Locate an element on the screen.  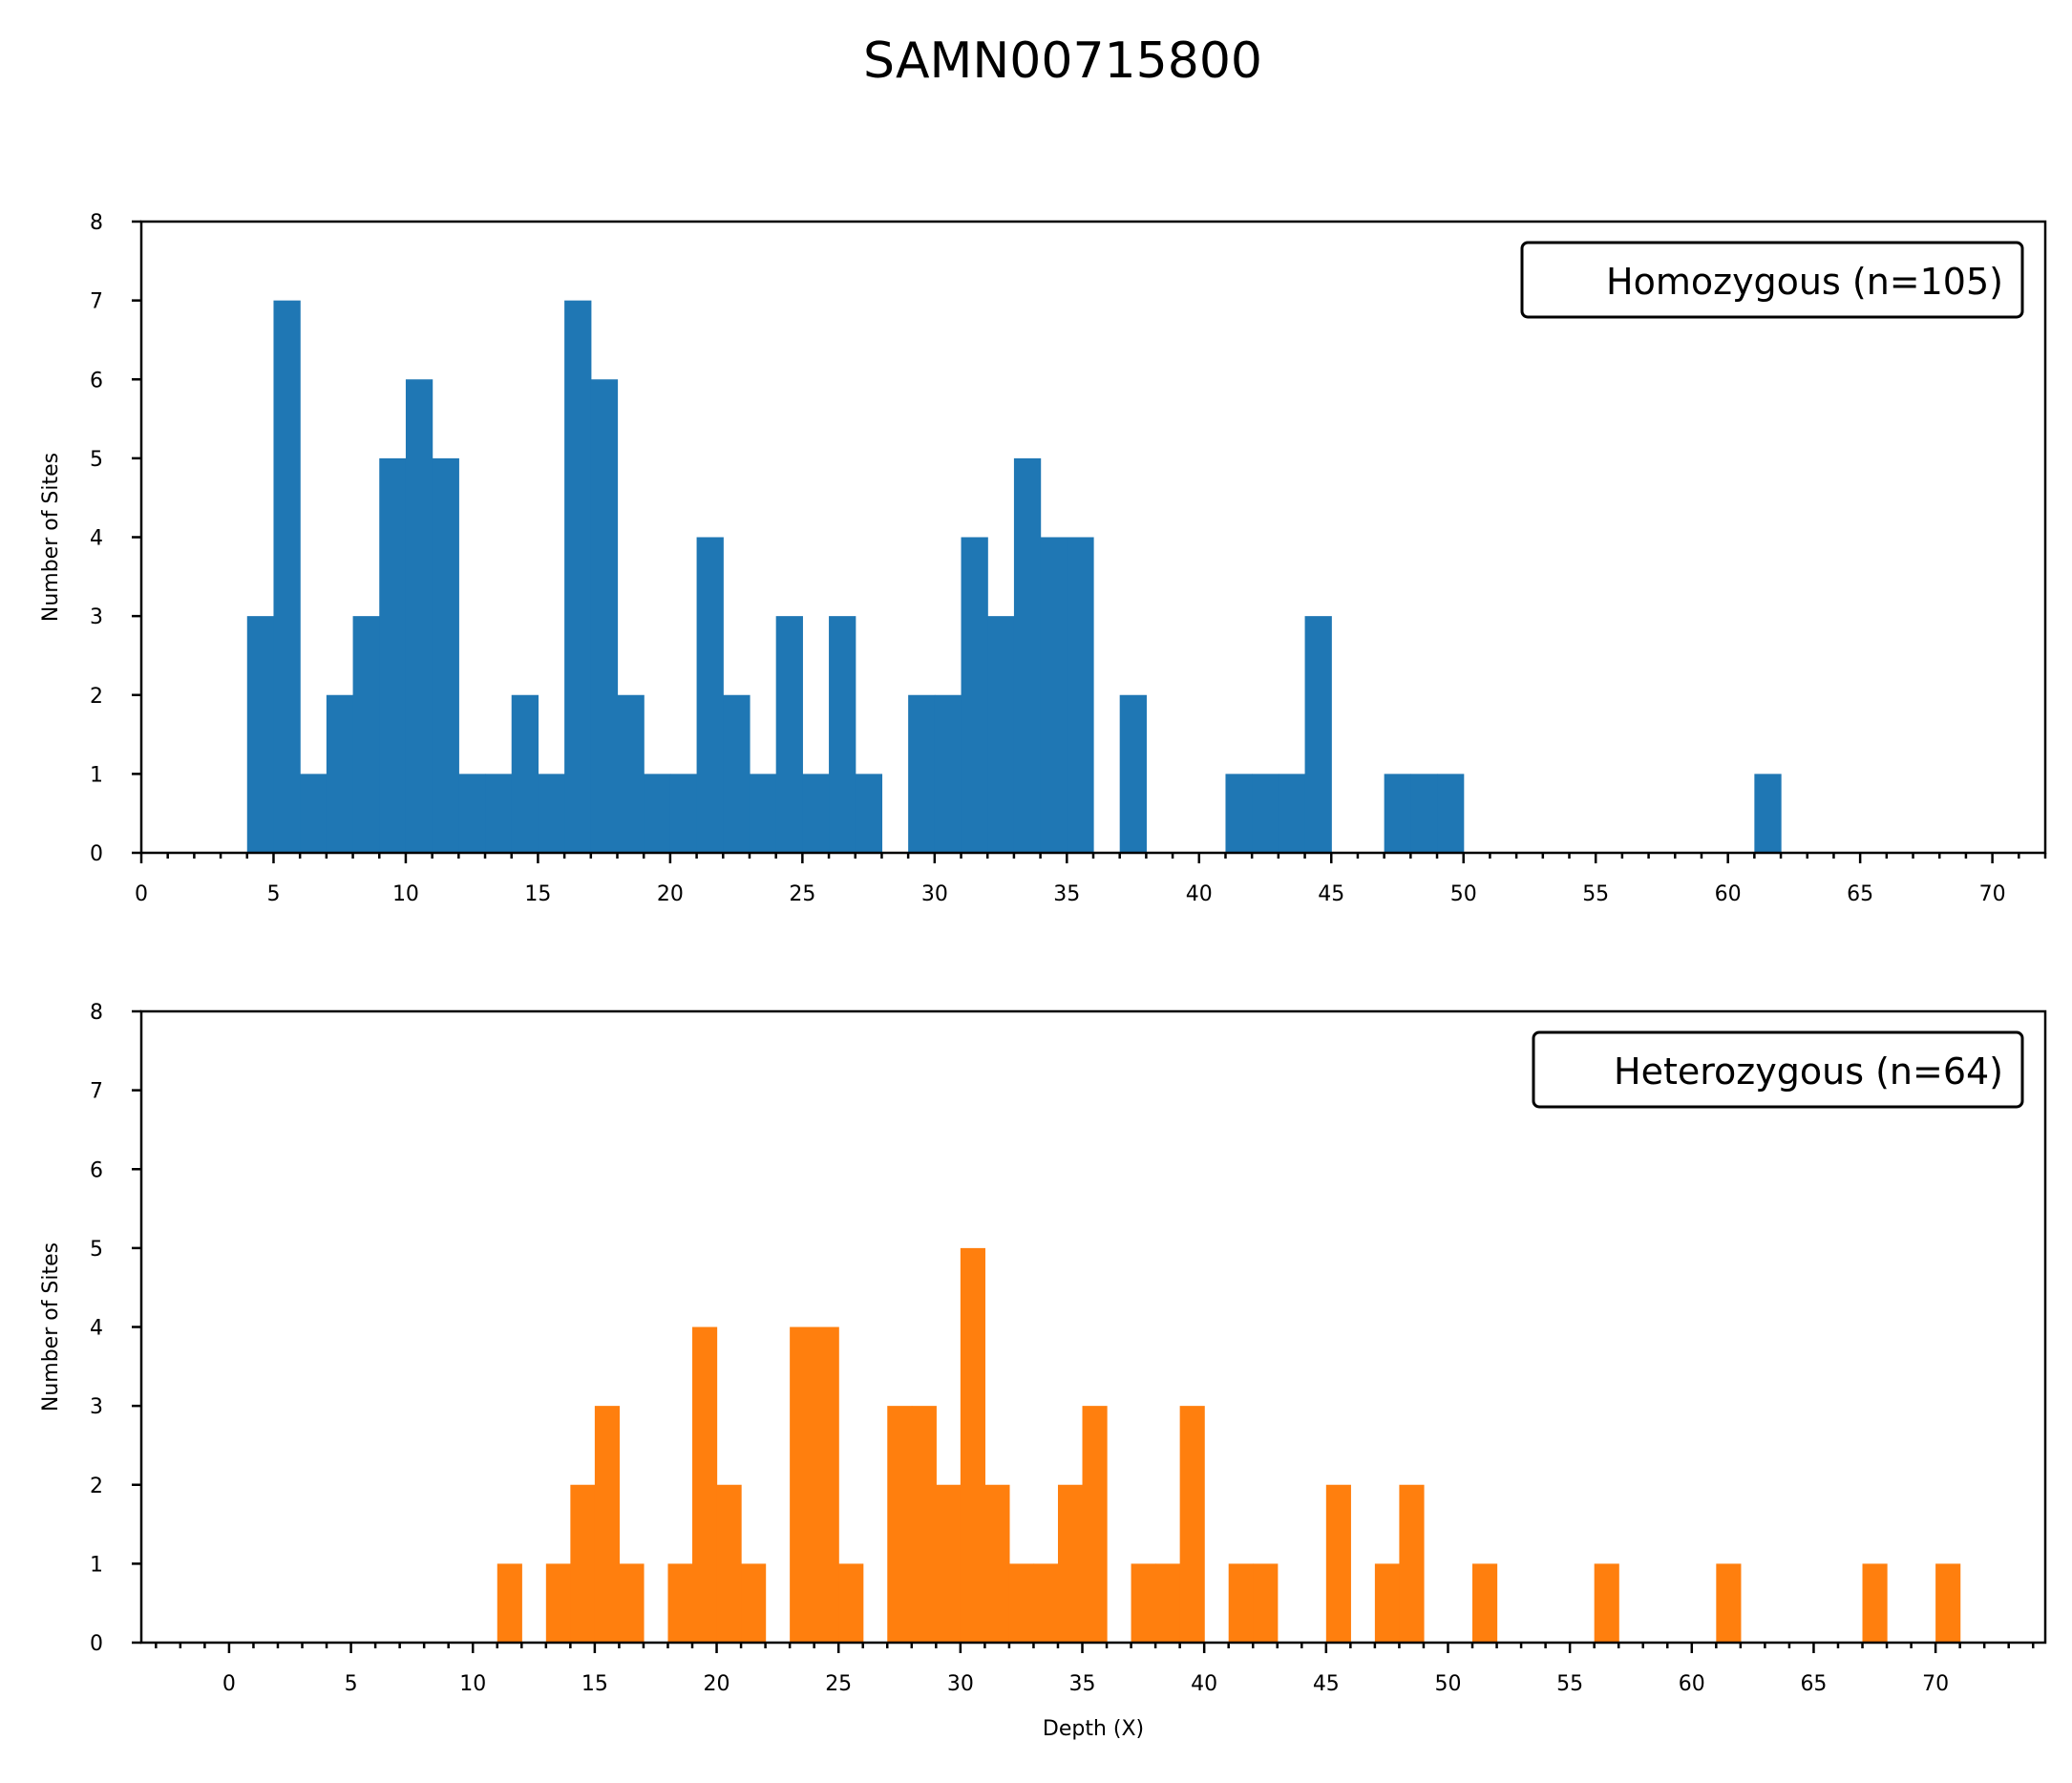
homozygous-ytick-label-3: 3 is located at coordinates (96, 617).